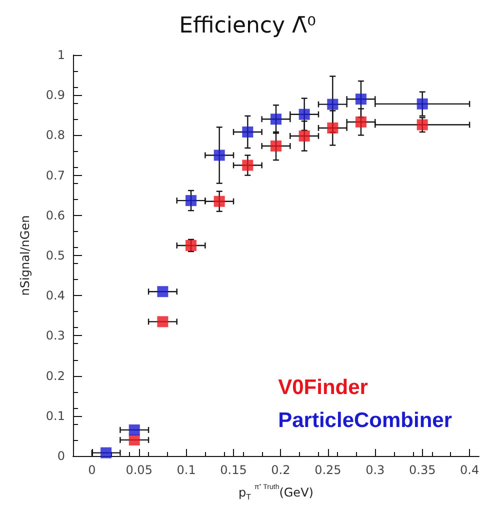 This screenshot has height=514, width=495. Describe the element at coordinates (186, 470) in the screenshot. I see `x-tick-label: 0.1` at that location.